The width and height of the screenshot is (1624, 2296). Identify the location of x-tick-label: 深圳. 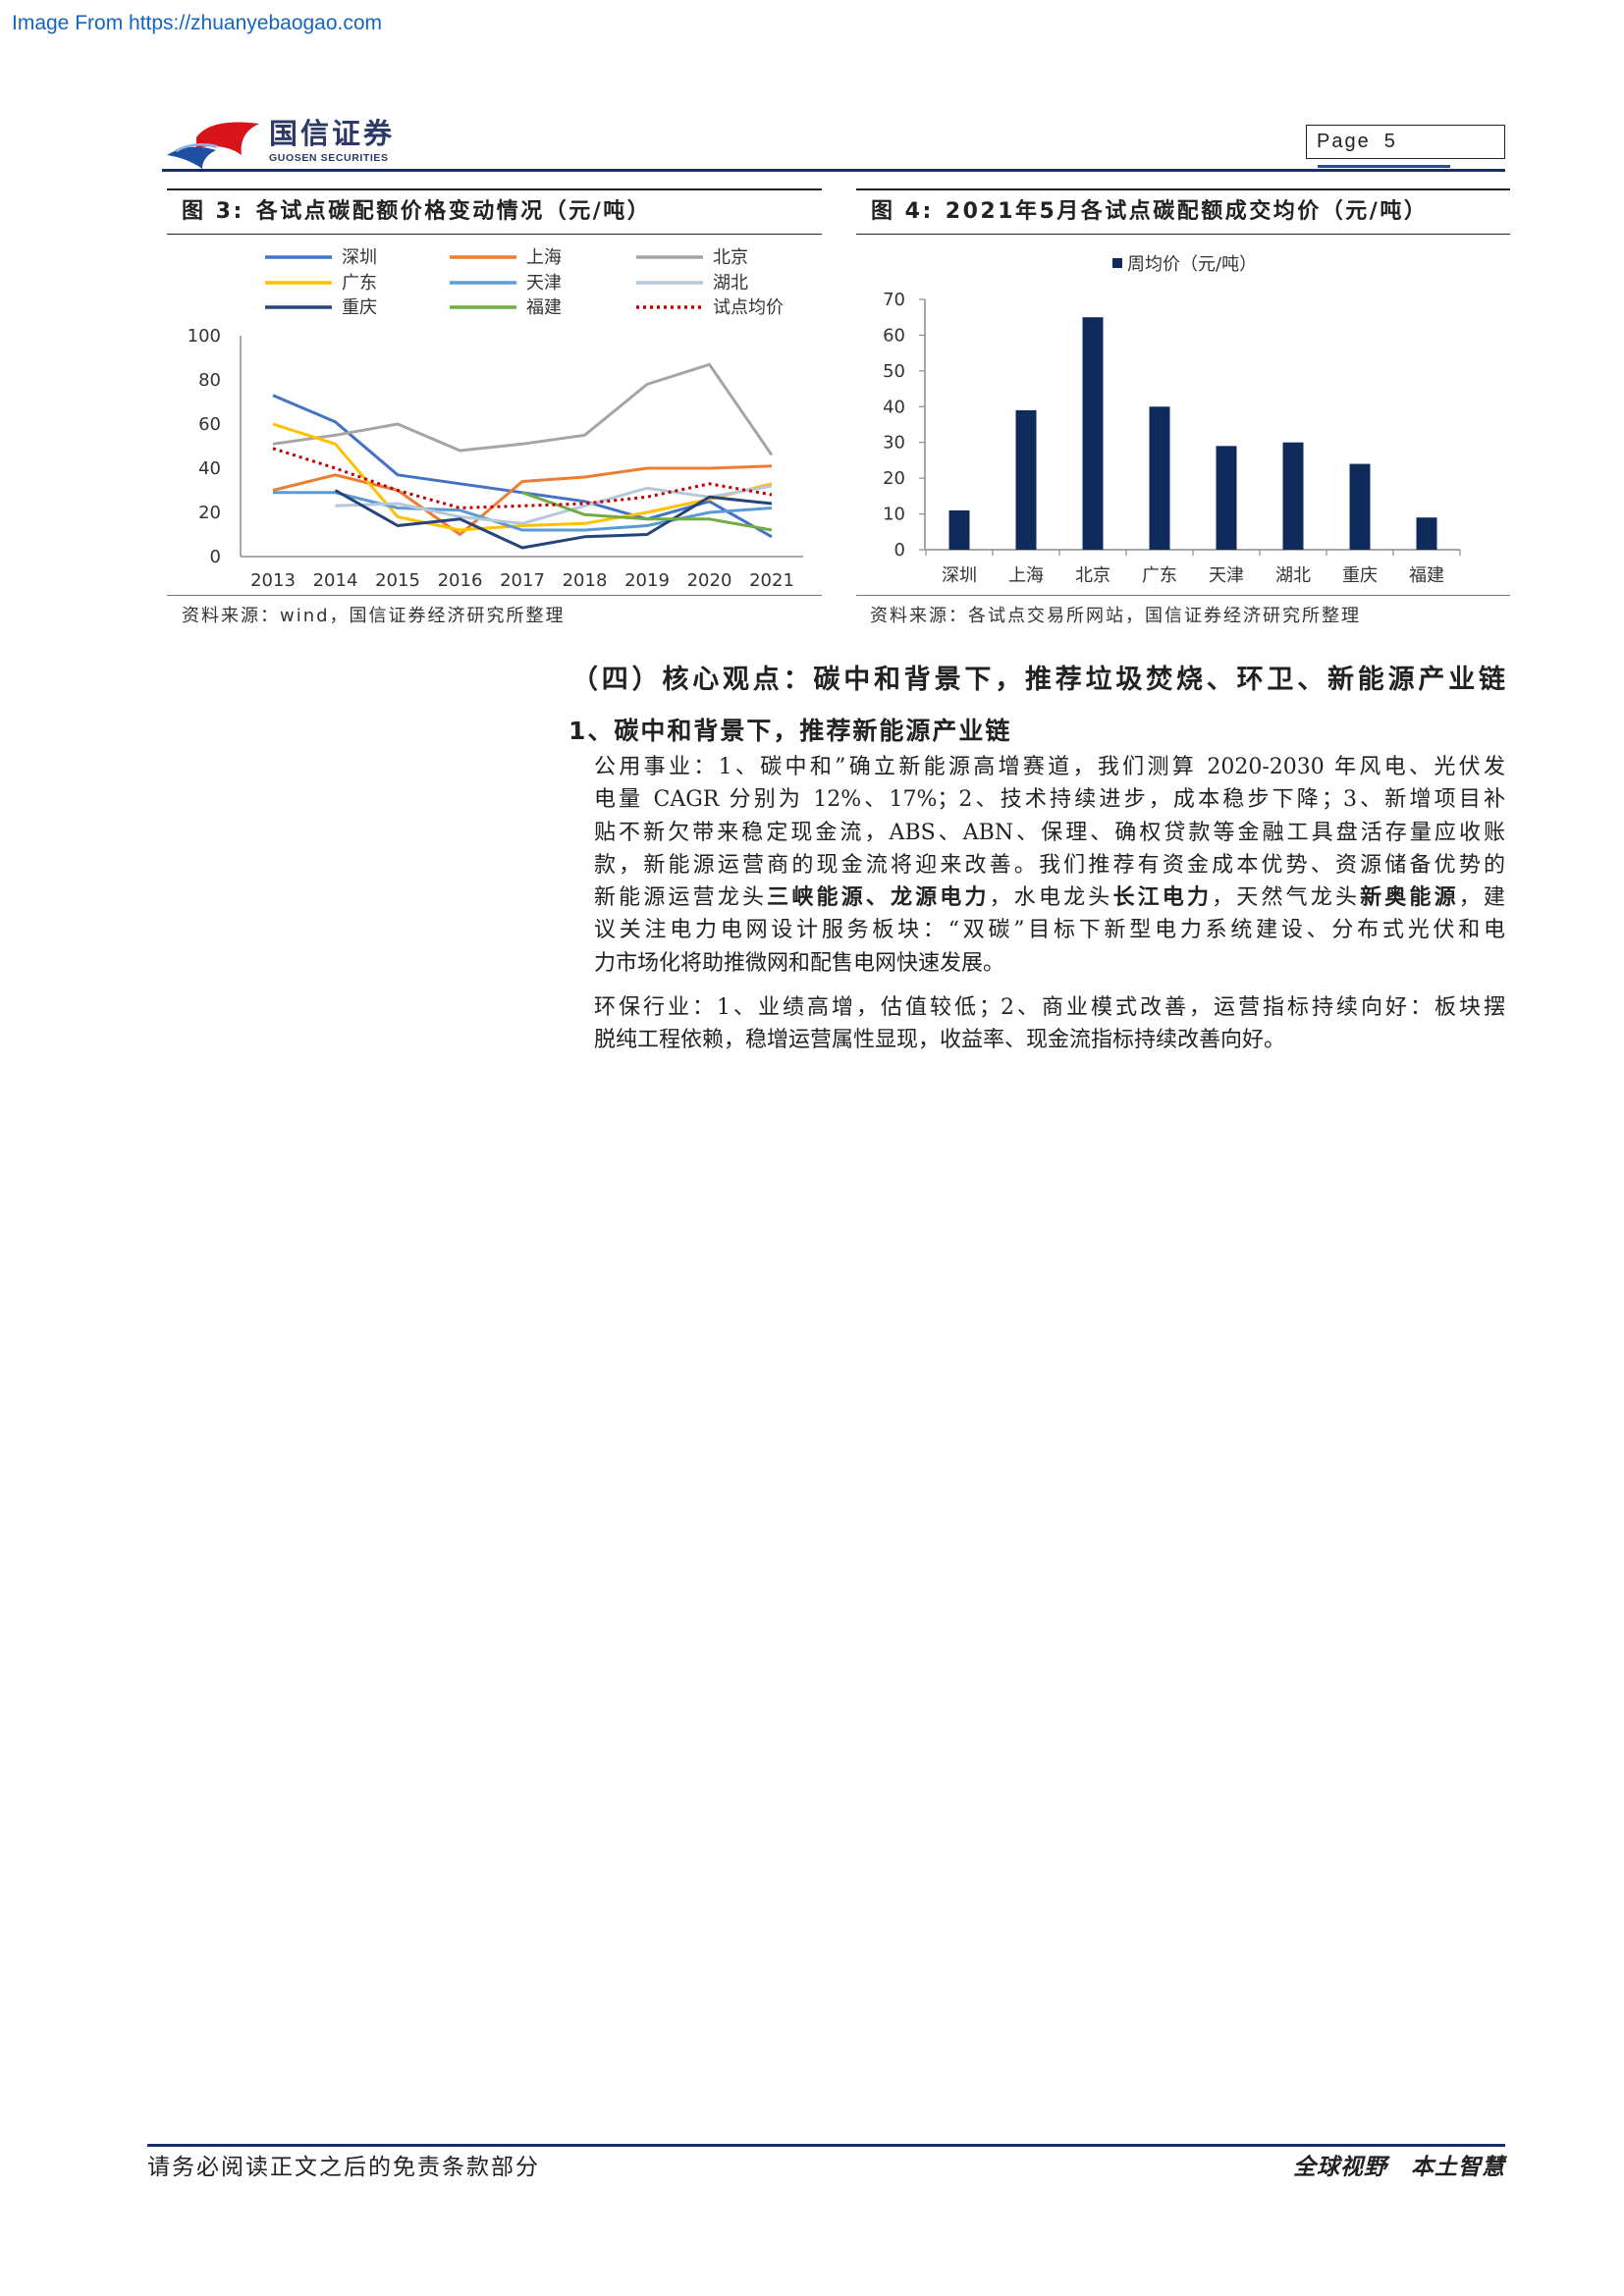
(959, 575).